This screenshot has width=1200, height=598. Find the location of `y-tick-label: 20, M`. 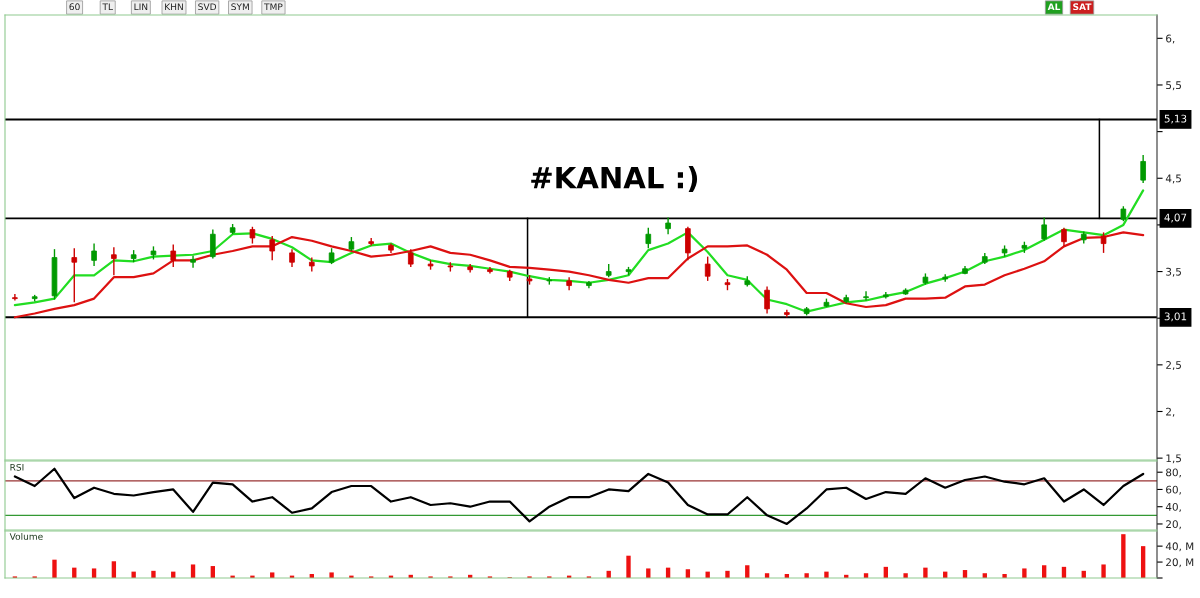

y-tick-label: 20, M is located at coordinates (1180, 563).